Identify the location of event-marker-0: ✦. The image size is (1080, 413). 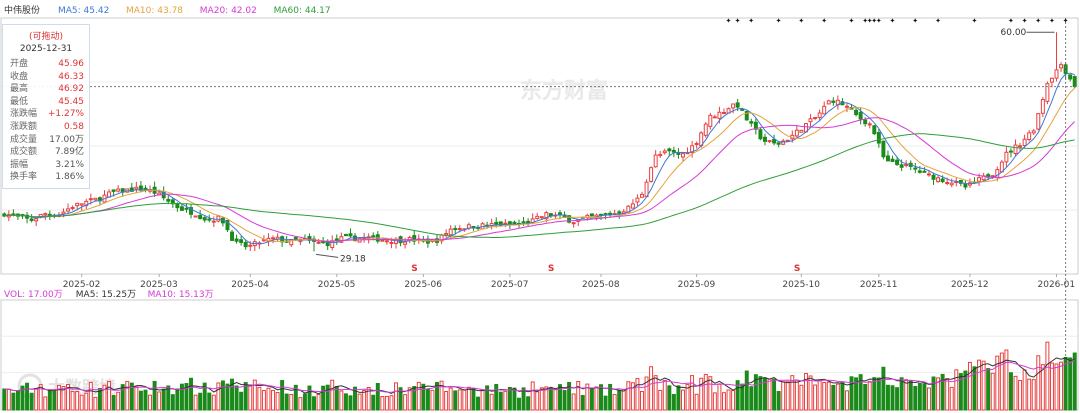
(729, 21).